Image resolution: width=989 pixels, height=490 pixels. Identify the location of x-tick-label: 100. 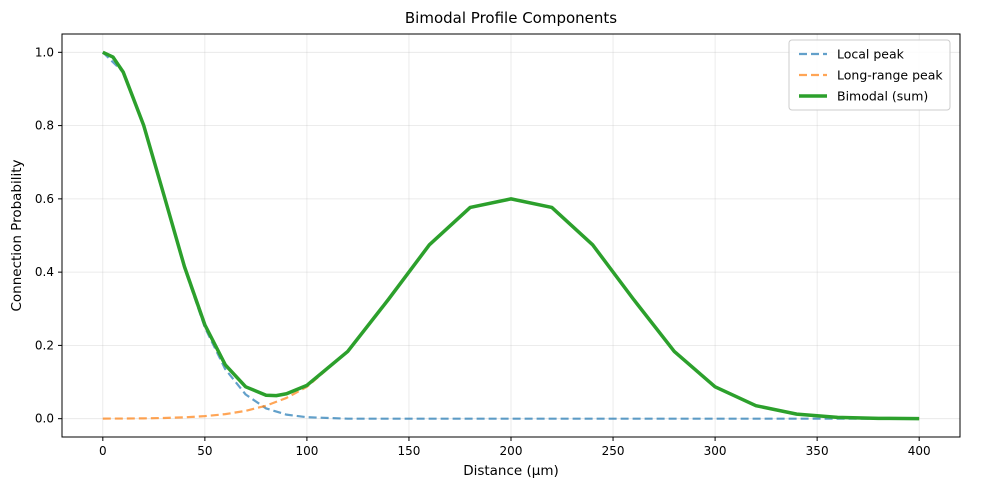
(306, 451).